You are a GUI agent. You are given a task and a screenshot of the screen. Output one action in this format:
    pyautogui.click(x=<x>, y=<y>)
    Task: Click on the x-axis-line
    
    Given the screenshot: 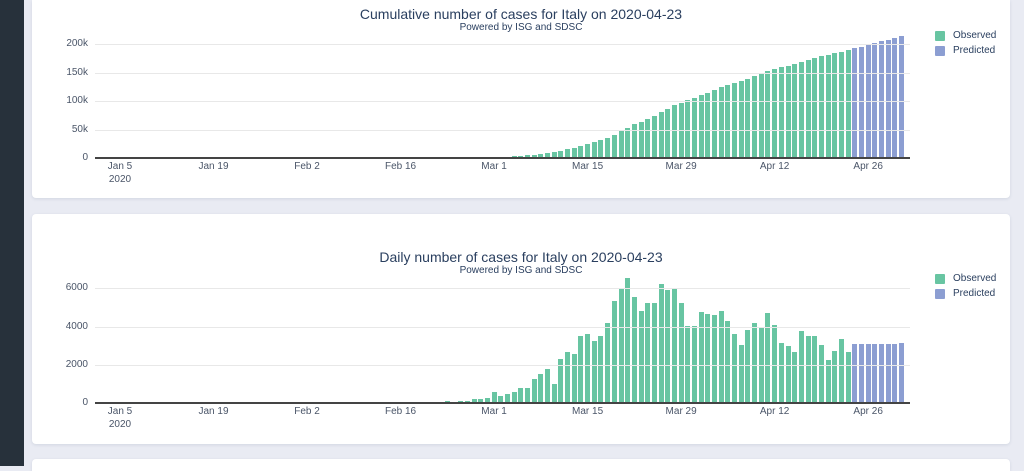 What is the action you would take?
    pyautogui.click(x=502, y=158)
    